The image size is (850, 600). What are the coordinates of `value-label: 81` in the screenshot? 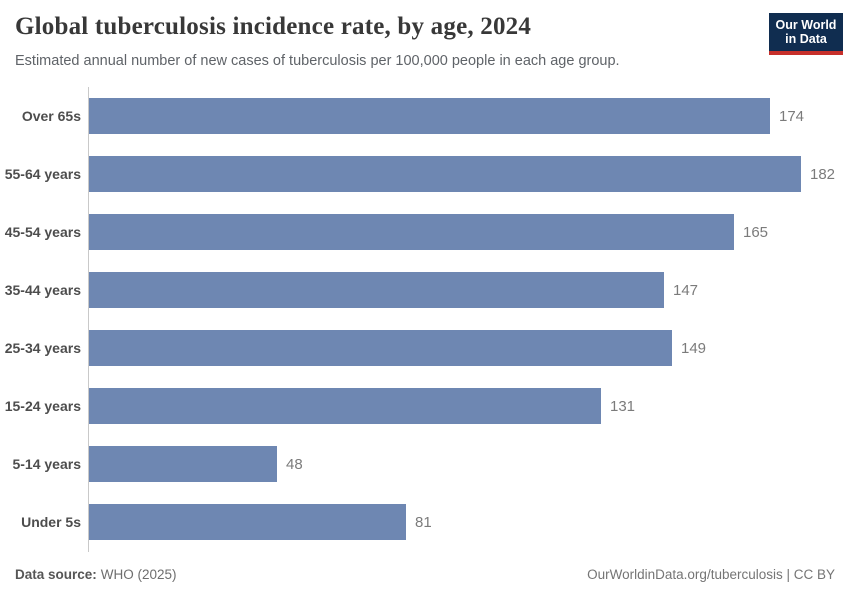 It's located at (423, 522).